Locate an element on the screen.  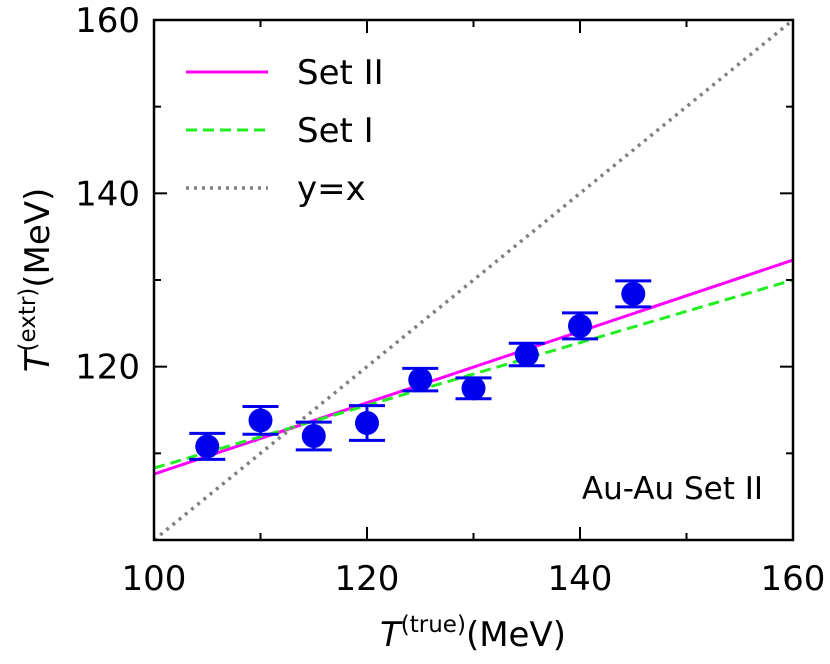
x-axis-label: T(true)(MeV) is located at coordinates (473, 633).